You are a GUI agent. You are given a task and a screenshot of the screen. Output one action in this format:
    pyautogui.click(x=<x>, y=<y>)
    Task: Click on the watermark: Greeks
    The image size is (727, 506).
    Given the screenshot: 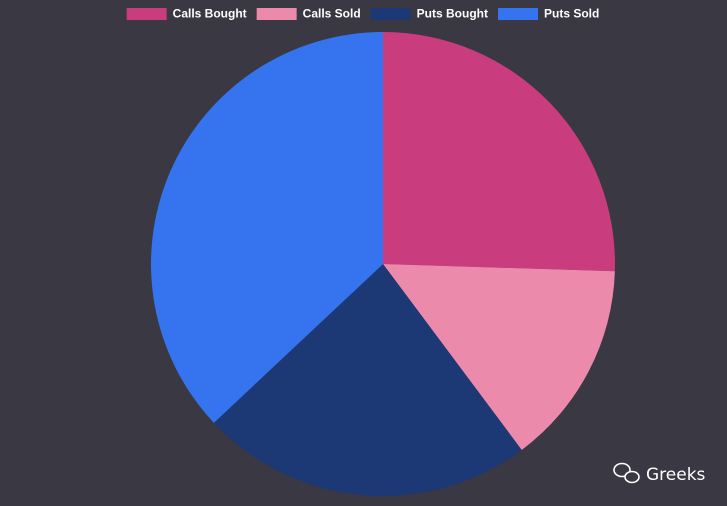 What is the action you would take?
    pyautogui.click(x=676, y=475)
    